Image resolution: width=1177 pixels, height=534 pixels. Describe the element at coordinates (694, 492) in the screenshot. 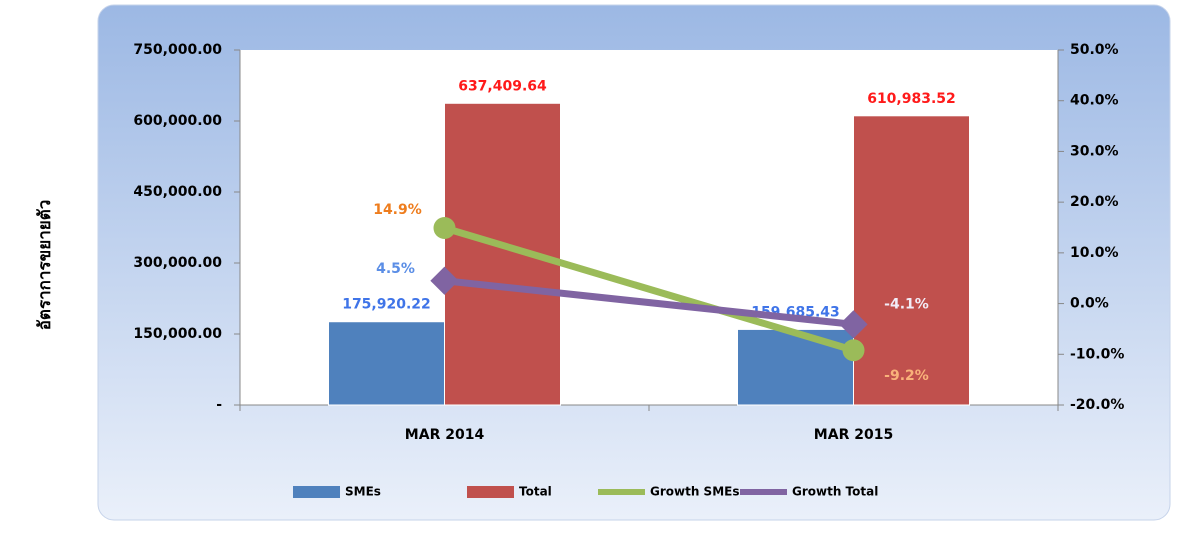

I see `legend-label: Growth SMEs` at that location.